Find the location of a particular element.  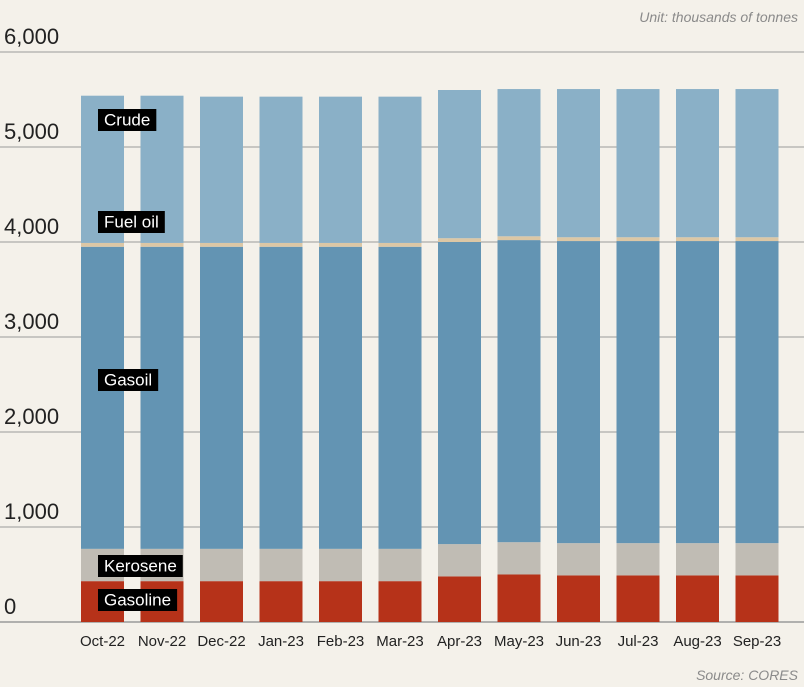

series-label-crude: Crude is located at coordinates (127, 120).